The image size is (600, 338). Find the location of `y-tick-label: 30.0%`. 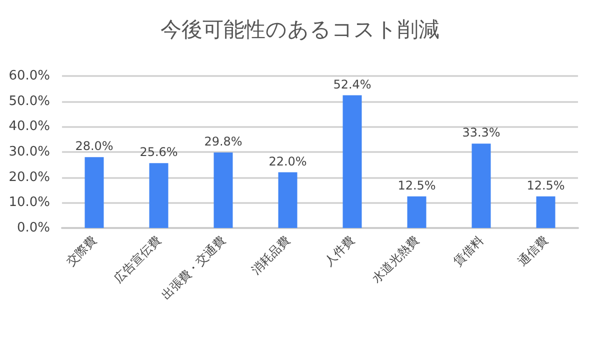

y-tick-label: 30.0% is located at coordinates (29, 152).